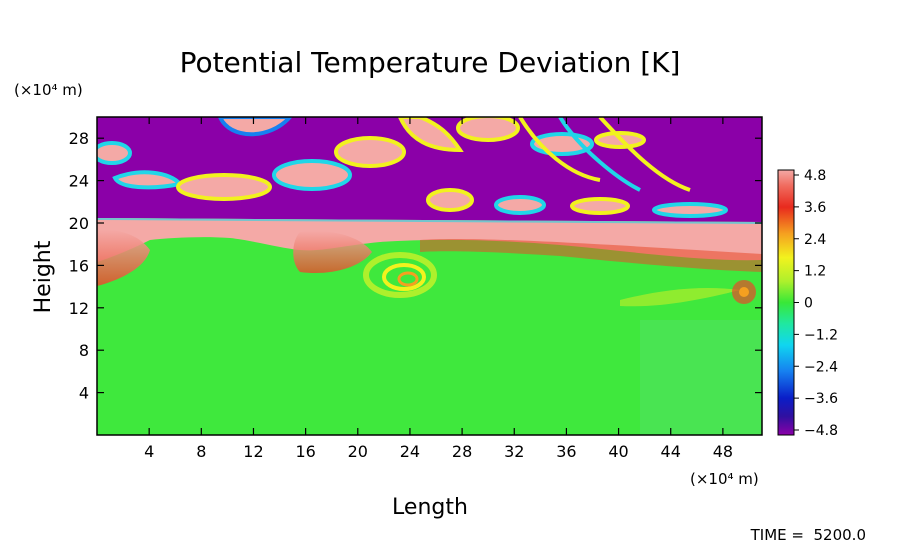  Describe the element at coordinates (724, 479) in the screenshot. I see `x-axis-unit: (×10⁴ m)` at that location.